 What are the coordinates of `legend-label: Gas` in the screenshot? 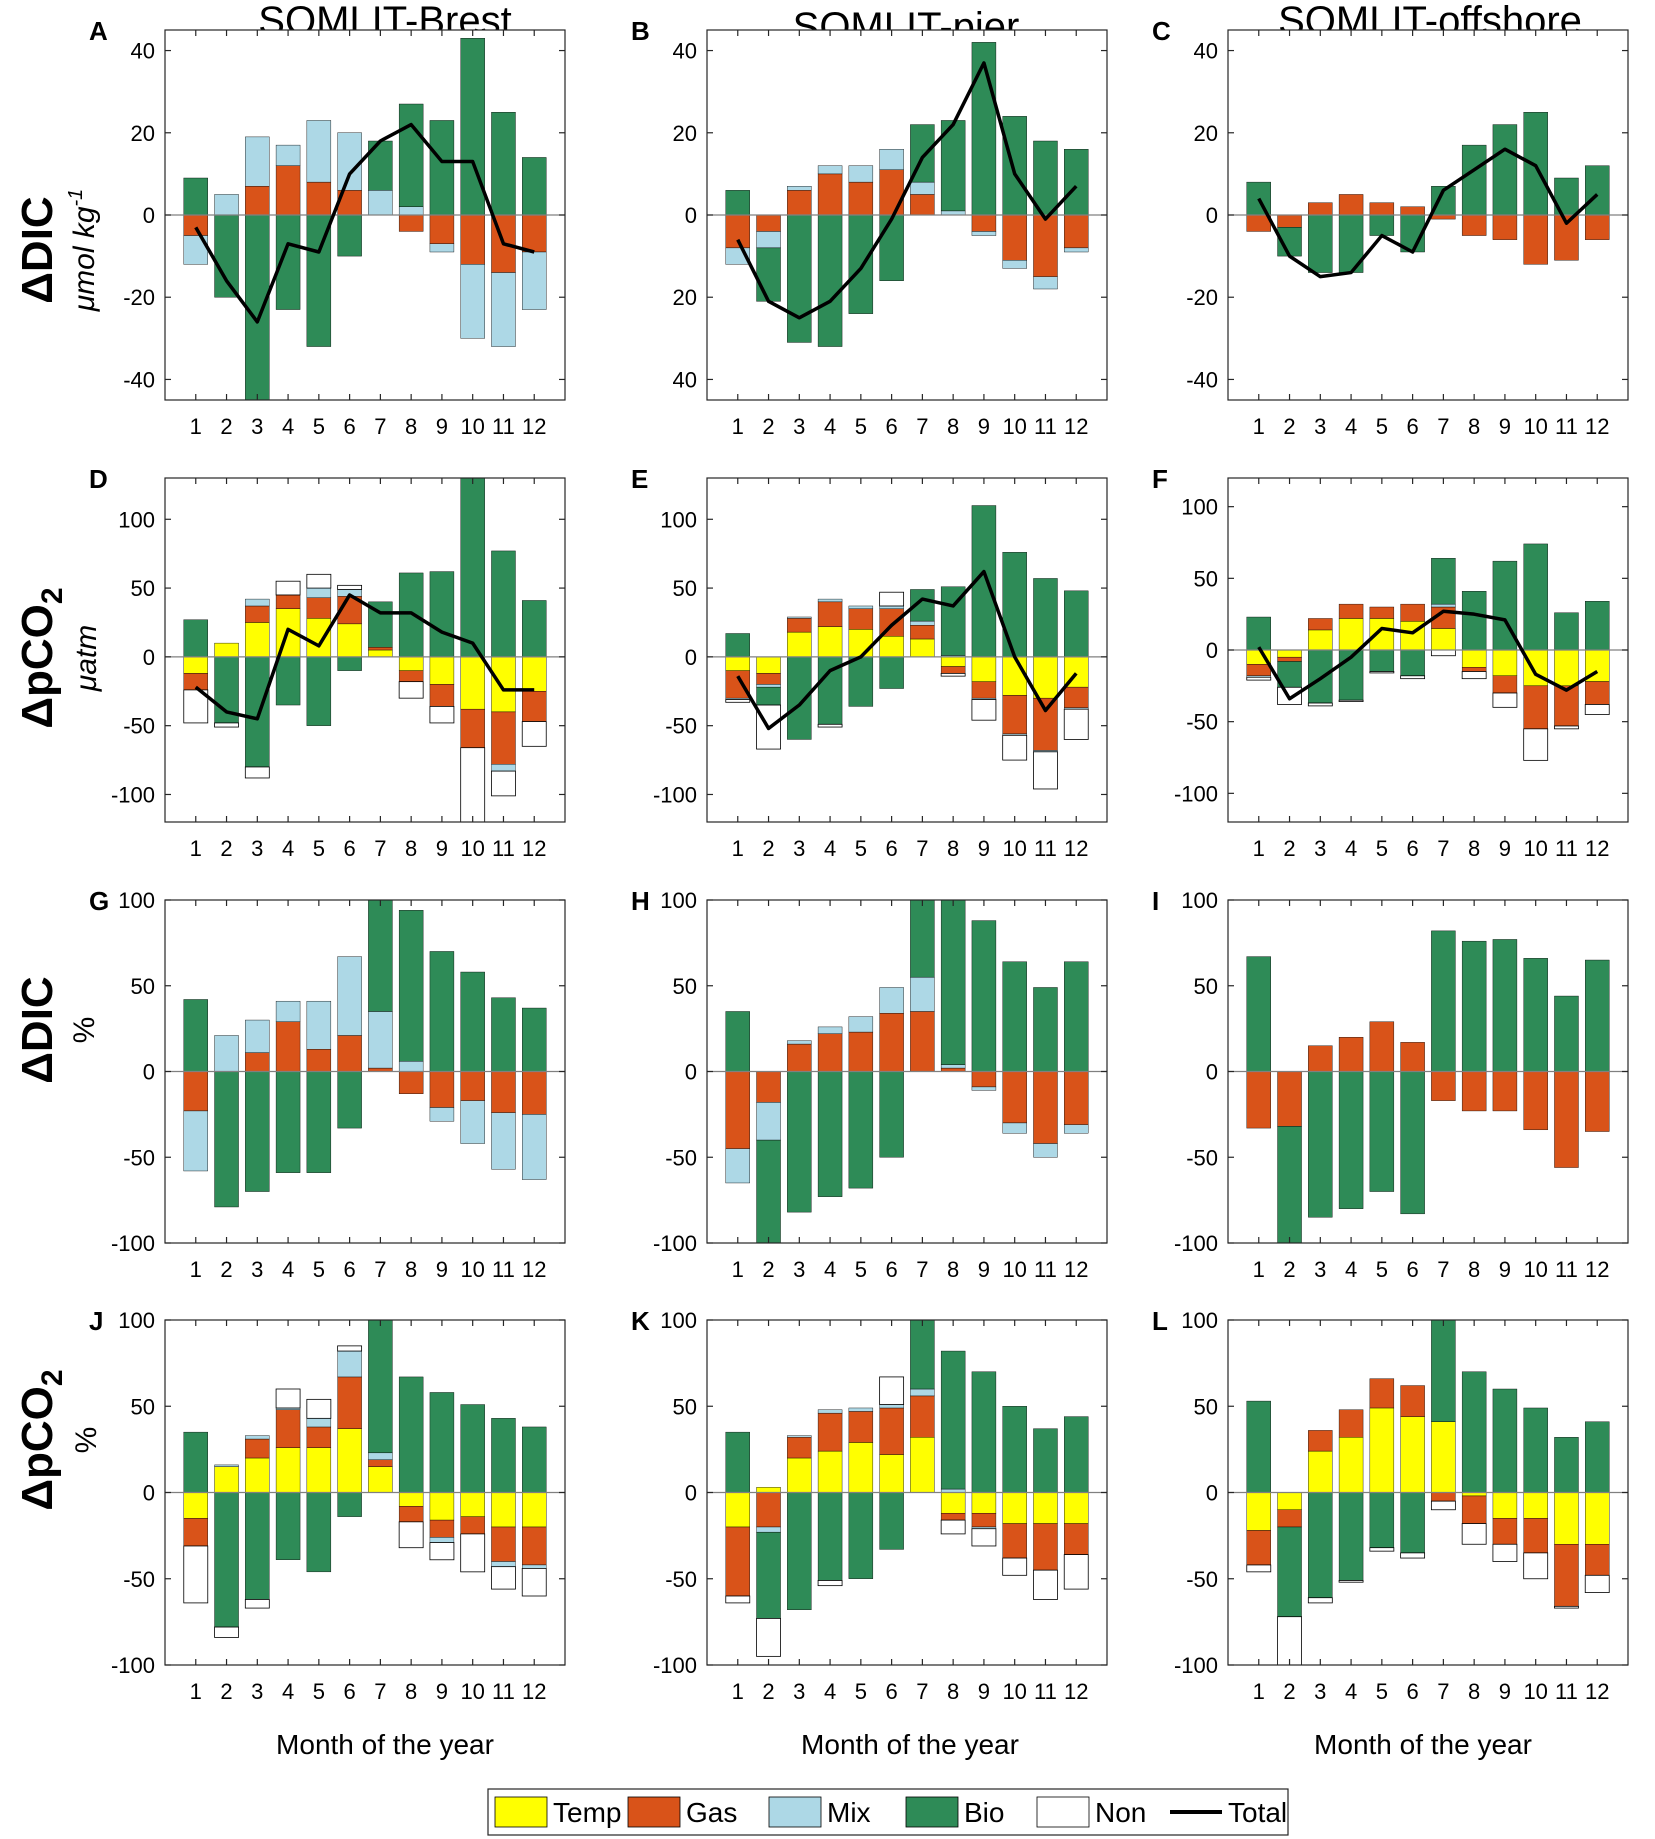 It's located at (711, 1812).